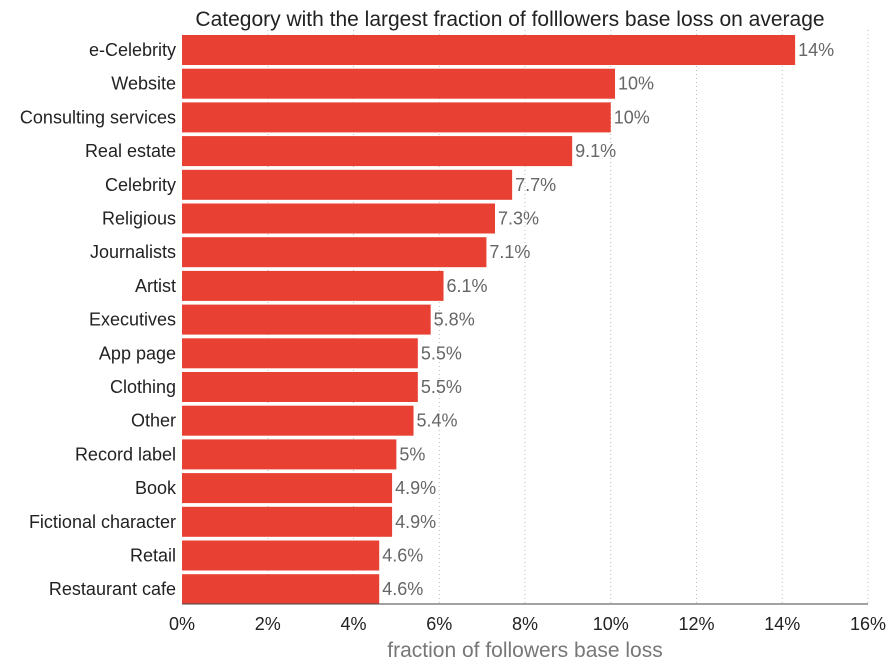  I want to click on category-label: Executives, so click(132, 320).